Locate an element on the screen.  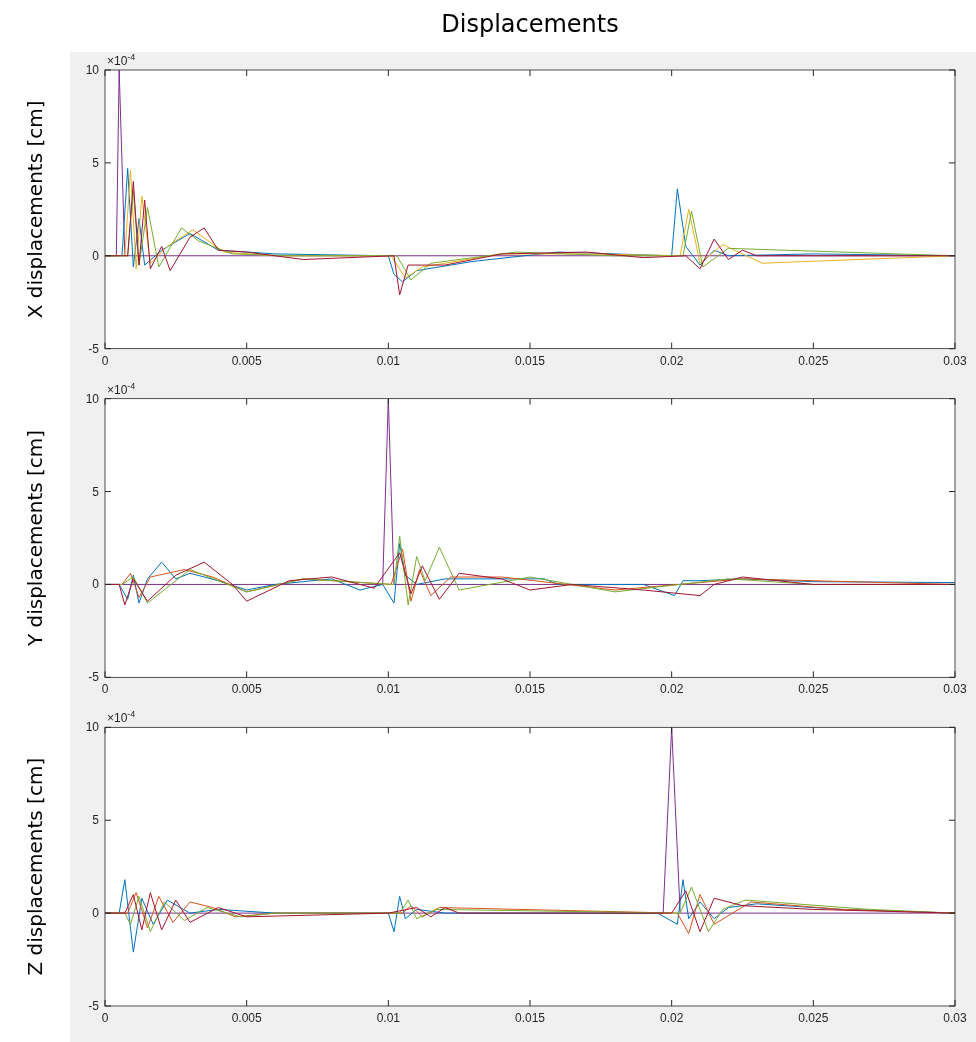
y-axis-title: Z displacements [cm] is located at coordinates (35, 866).